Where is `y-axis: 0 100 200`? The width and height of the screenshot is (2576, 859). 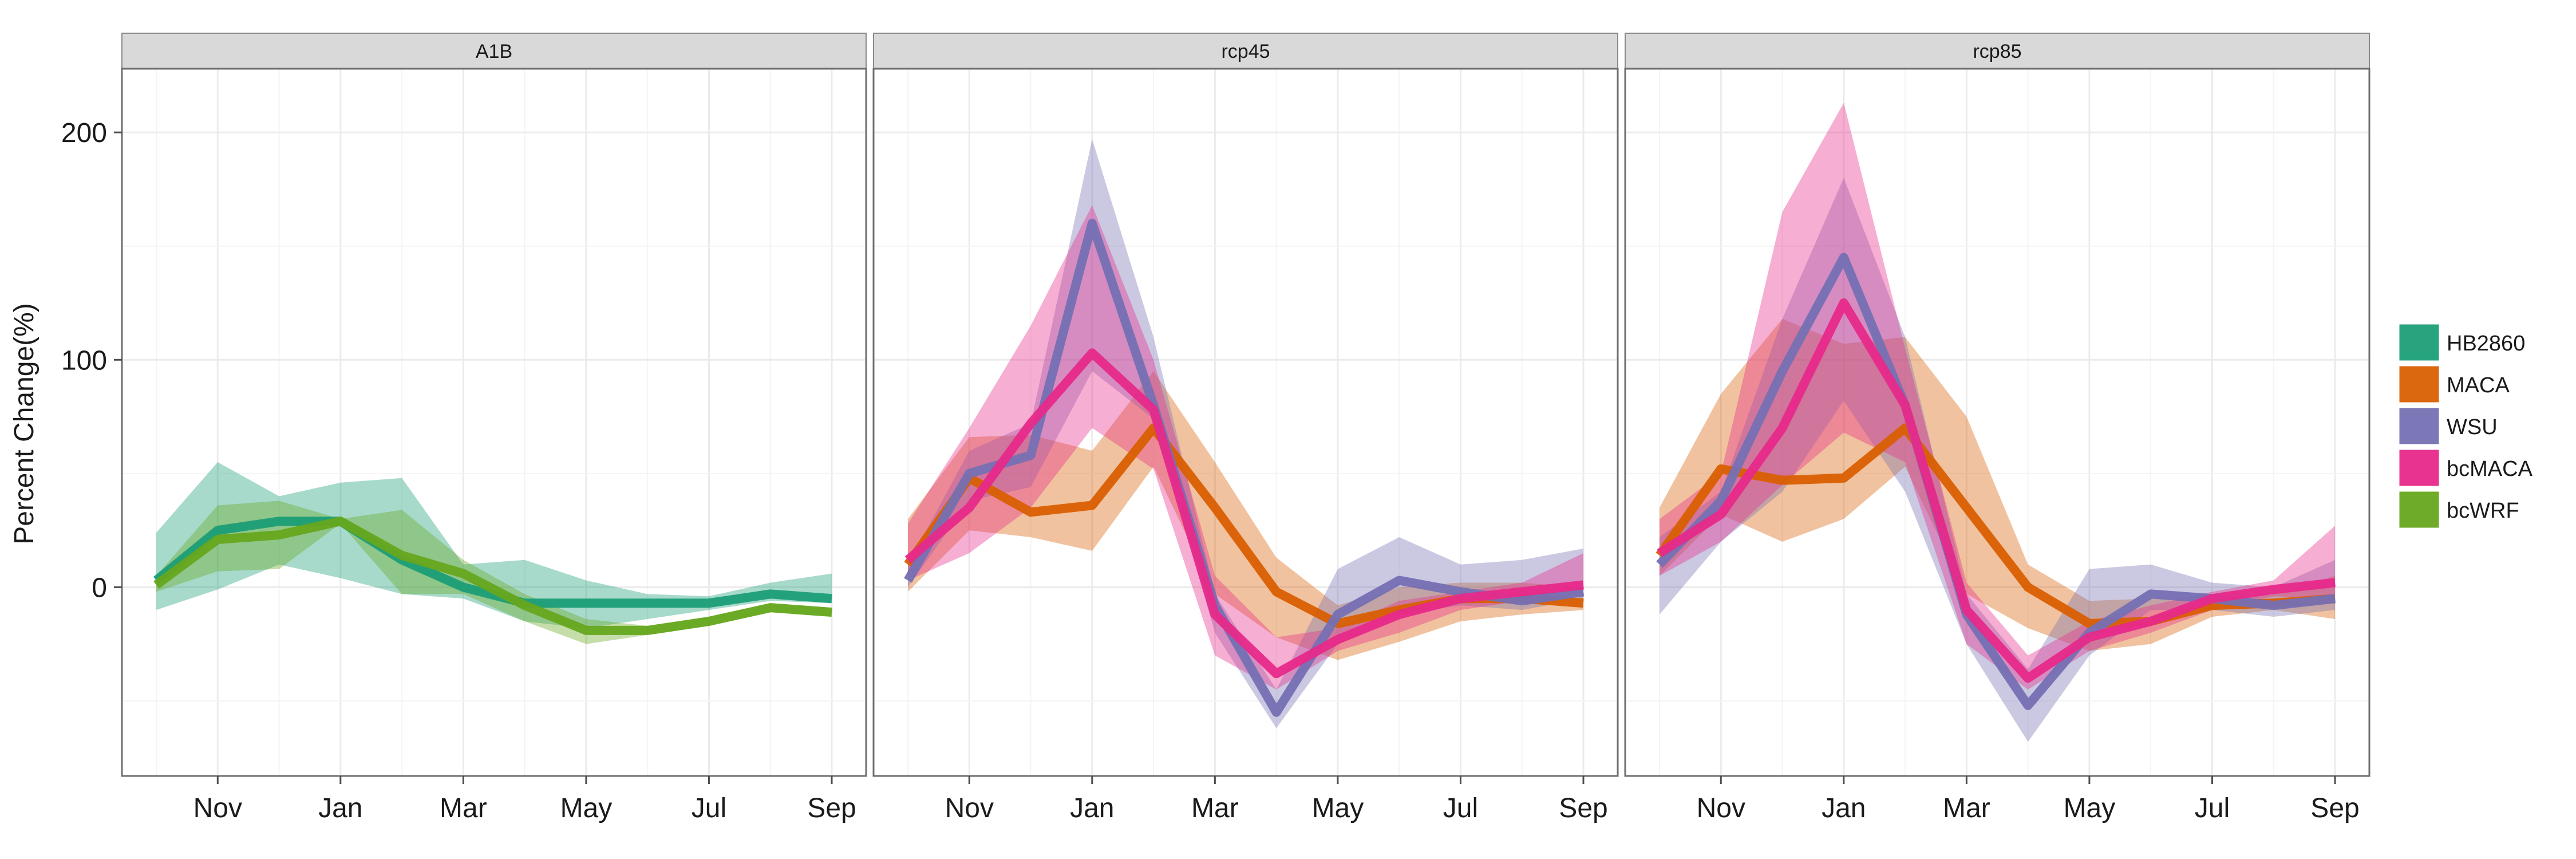
y-axis: 0 100 200 is located at coordinates (91, 360).